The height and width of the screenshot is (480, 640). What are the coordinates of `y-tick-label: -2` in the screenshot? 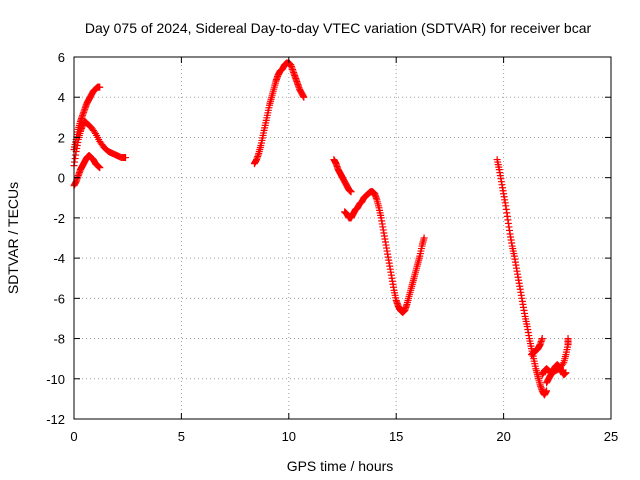 It's located at (59, 218).